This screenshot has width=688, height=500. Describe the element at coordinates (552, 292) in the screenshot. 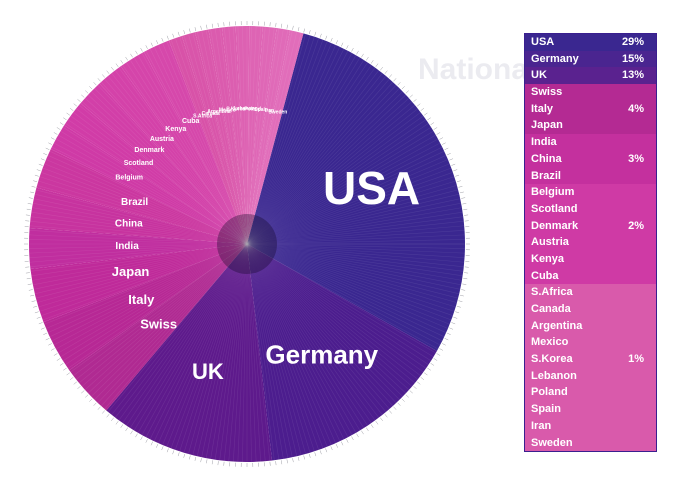

I see `legend-label: S.Africa` at that location.